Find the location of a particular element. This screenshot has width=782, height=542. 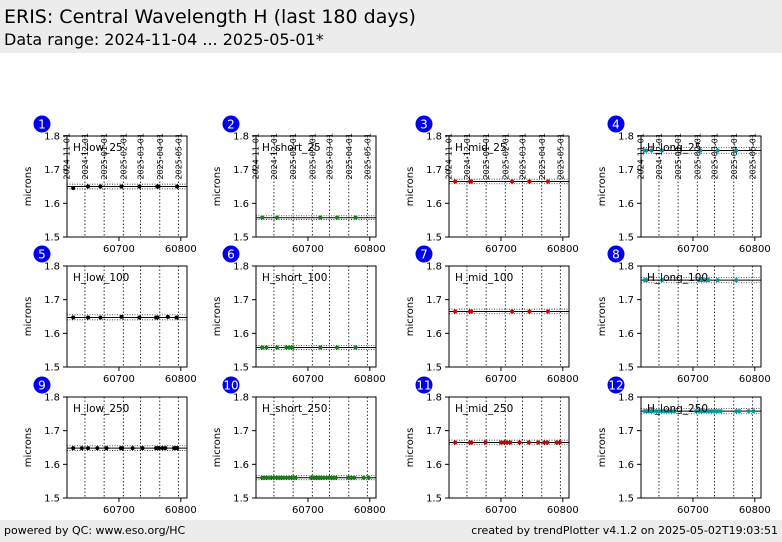

panel-11: 1.5 1.6 1.7 1.8 60700 60800 microns H_mid_250 11 is located at coordinates (492, 446).